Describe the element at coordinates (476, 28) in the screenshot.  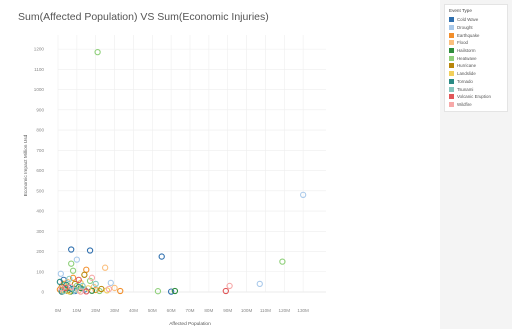
I see `legend-item: Drought` at that location.